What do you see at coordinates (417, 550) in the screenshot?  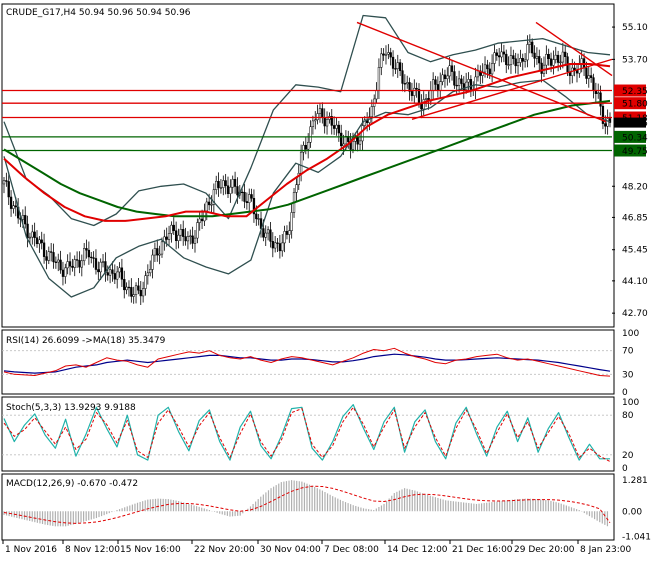 I see `x-tick-label: 14 Dec 12:00` at bounding box center [417, 550].